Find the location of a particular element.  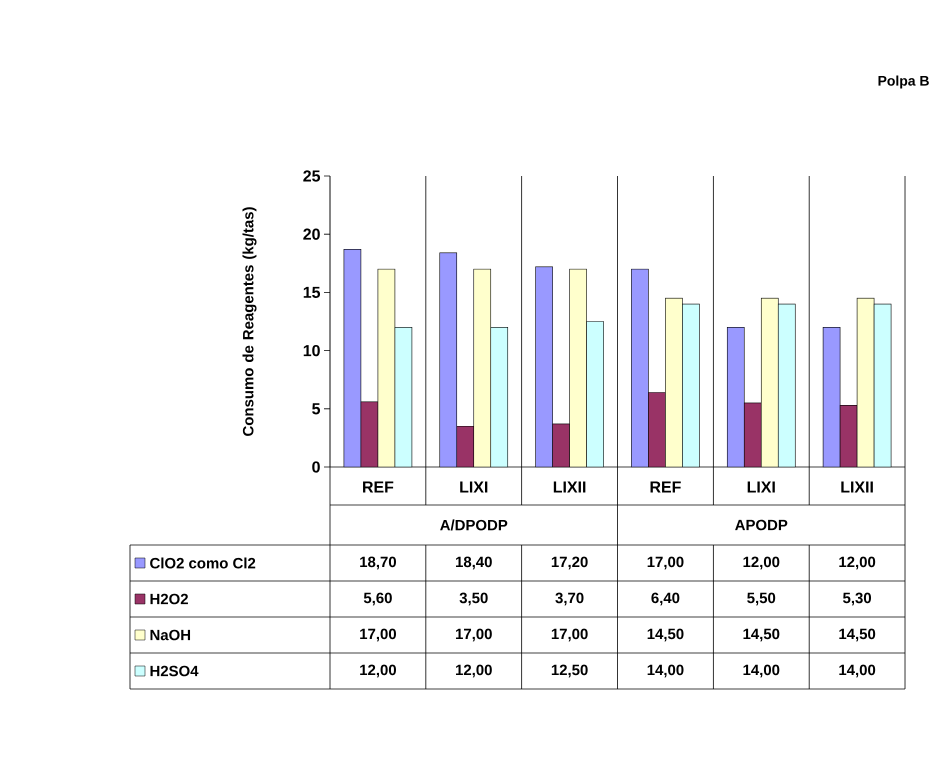

data-label: 12,50 is located at coordinates (570, 671).